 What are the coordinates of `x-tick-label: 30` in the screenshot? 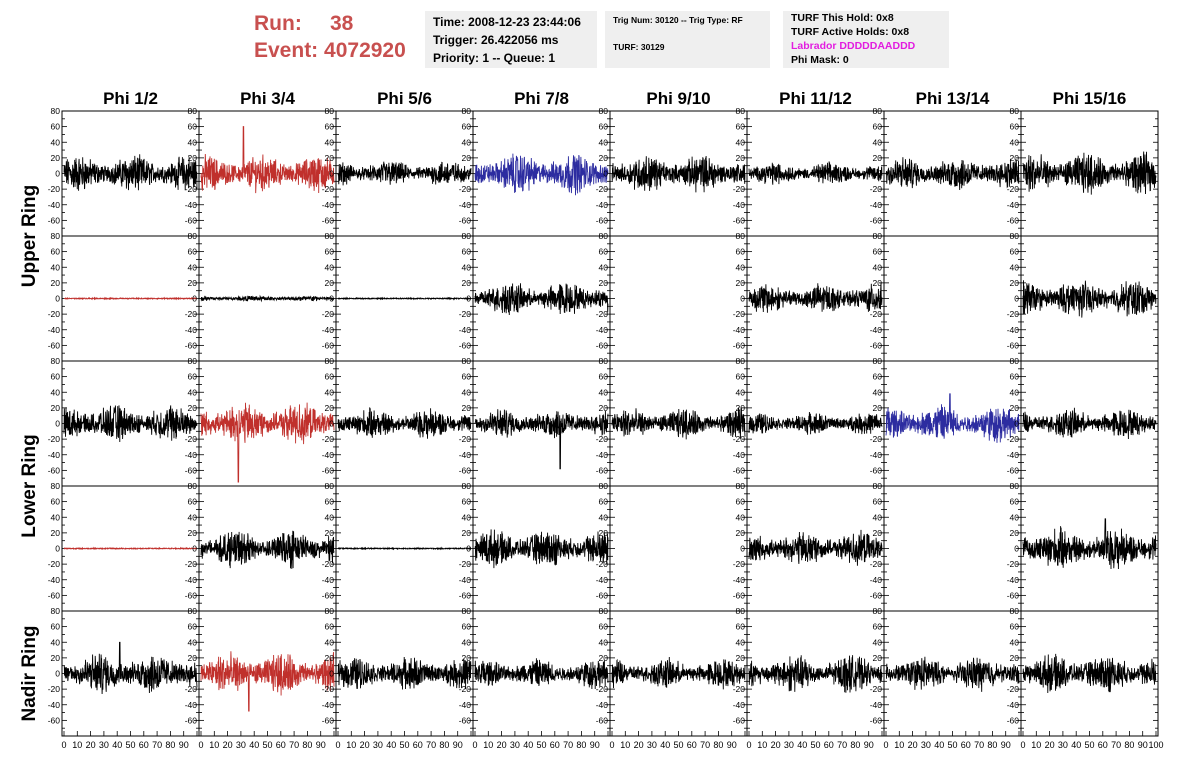 It's located at (515, 745).